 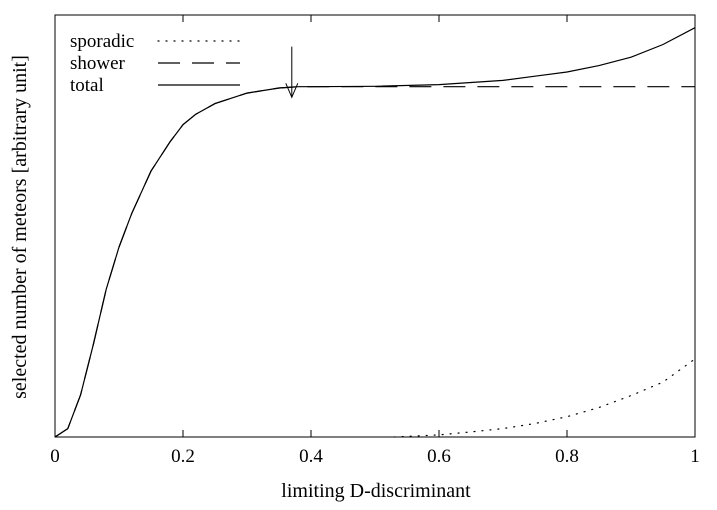 I want to click on legend-label-shower: shower, so click(x=98, y=63).